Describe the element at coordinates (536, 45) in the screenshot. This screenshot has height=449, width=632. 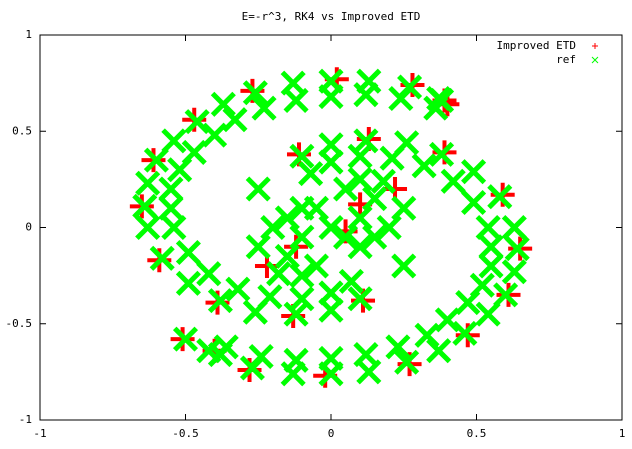
I see `legend-label: Improved ETD` at that location.